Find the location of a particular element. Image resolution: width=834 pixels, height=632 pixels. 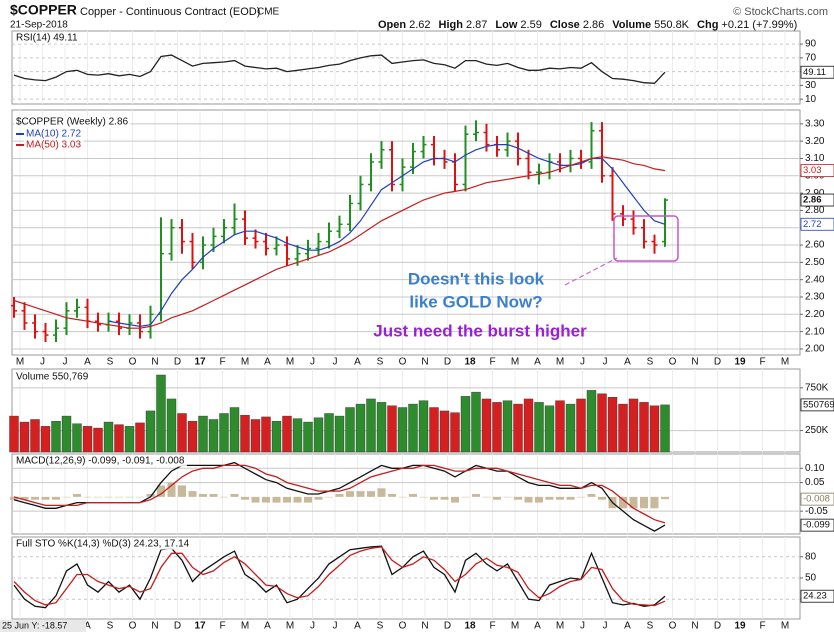

quote-value: 2.87 is located at coordinates (476, 25).